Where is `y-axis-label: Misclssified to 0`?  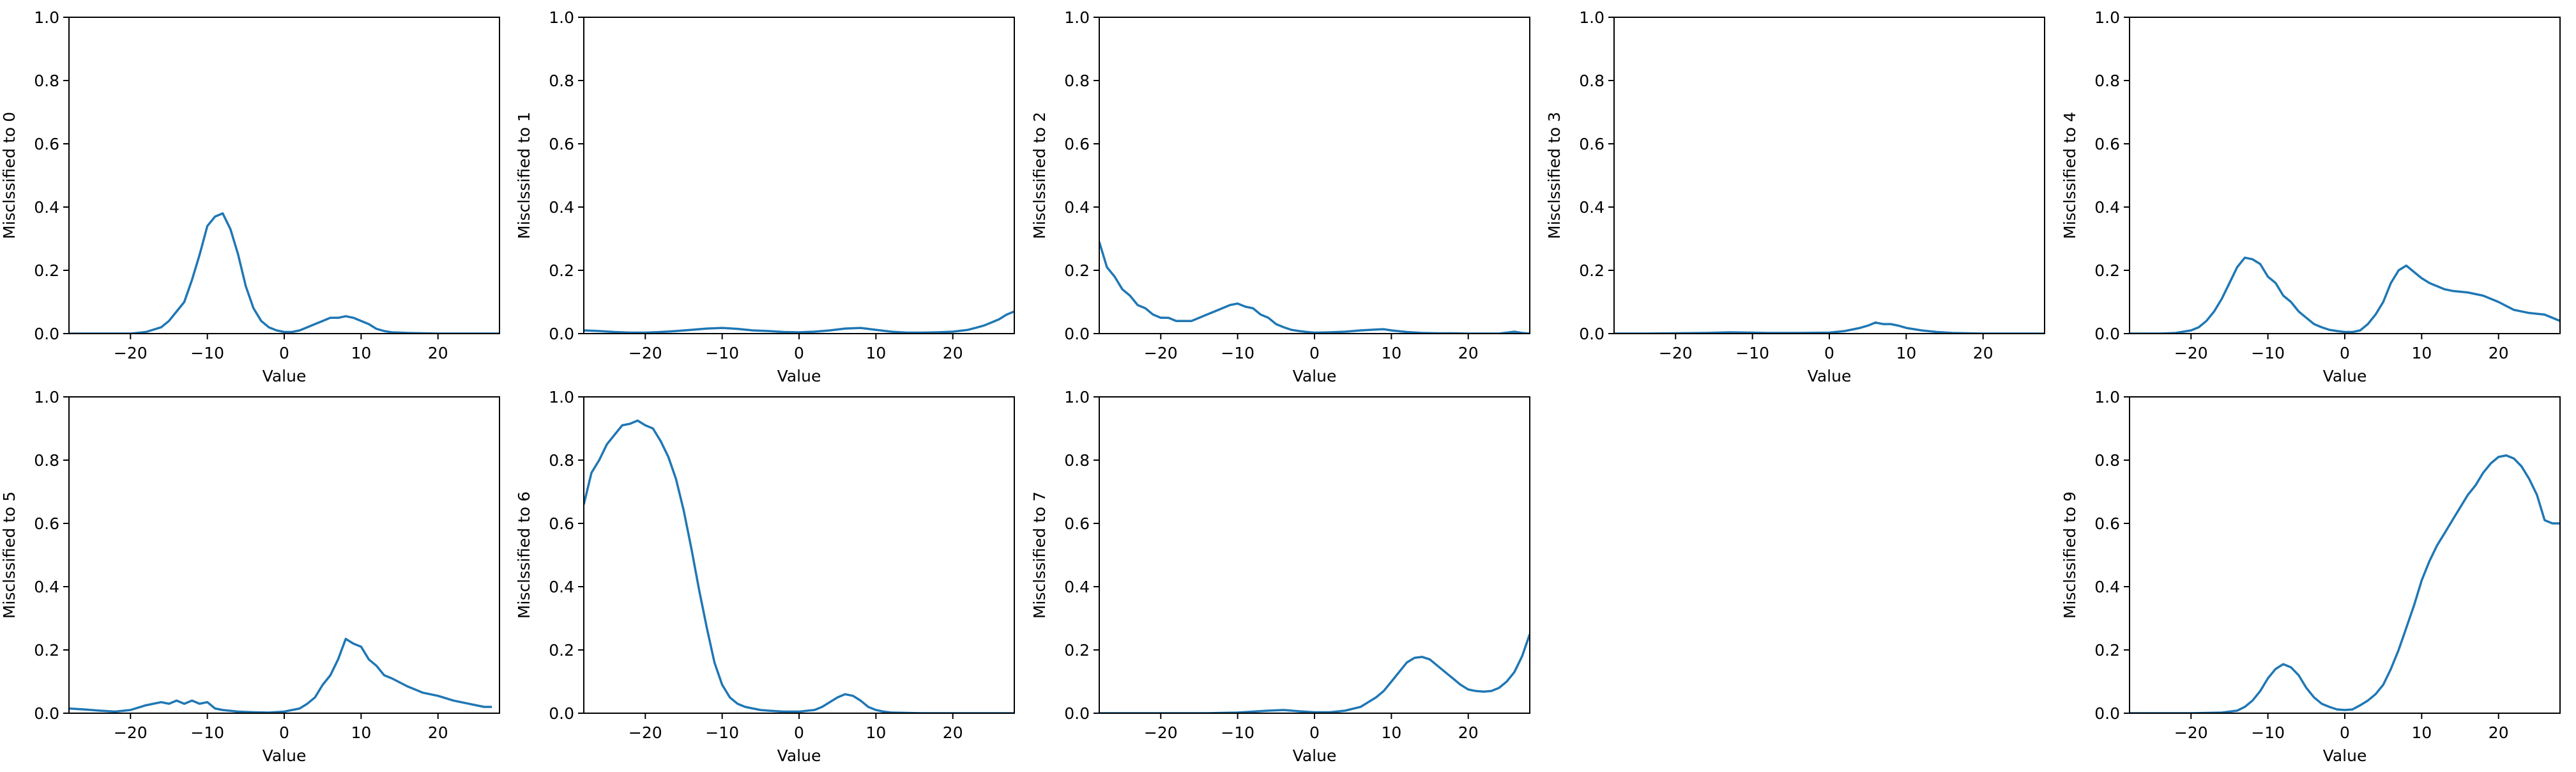 y-axis-label: Misclssified to 0 is located at coordinates (9, 175).